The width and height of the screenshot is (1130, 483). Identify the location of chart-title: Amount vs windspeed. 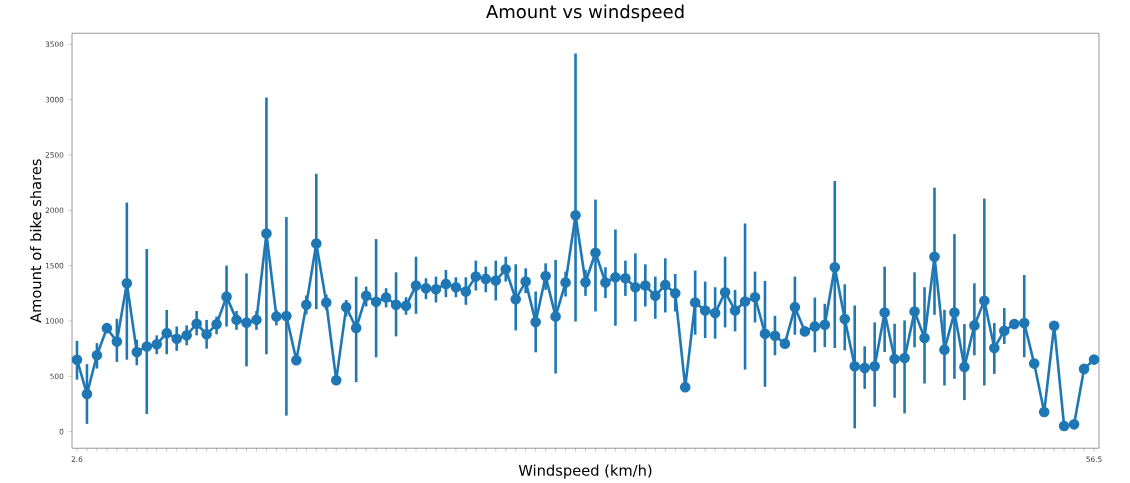
(585, 13).